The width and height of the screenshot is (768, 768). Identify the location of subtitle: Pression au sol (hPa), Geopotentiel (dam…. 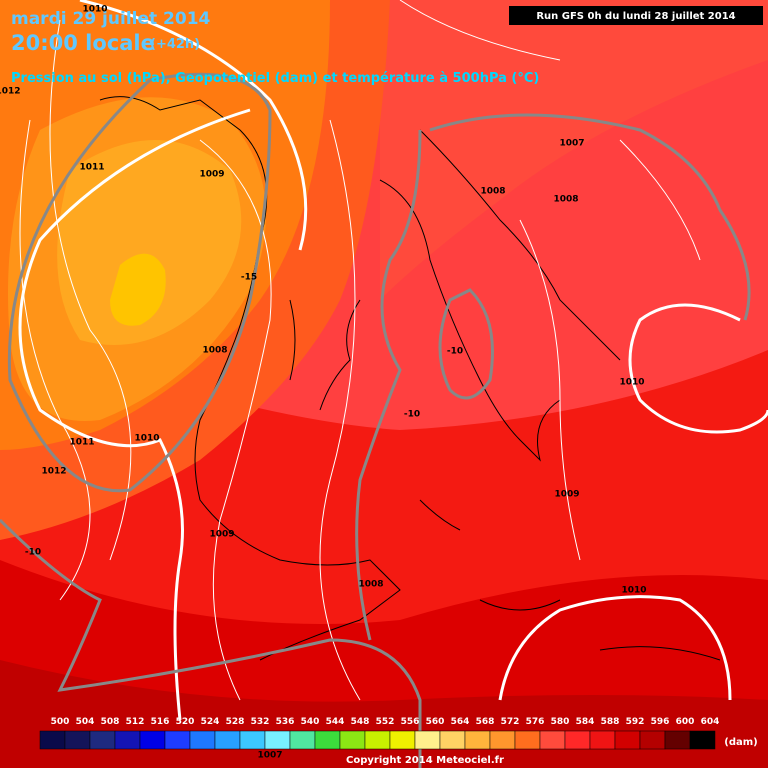
(275, 78).